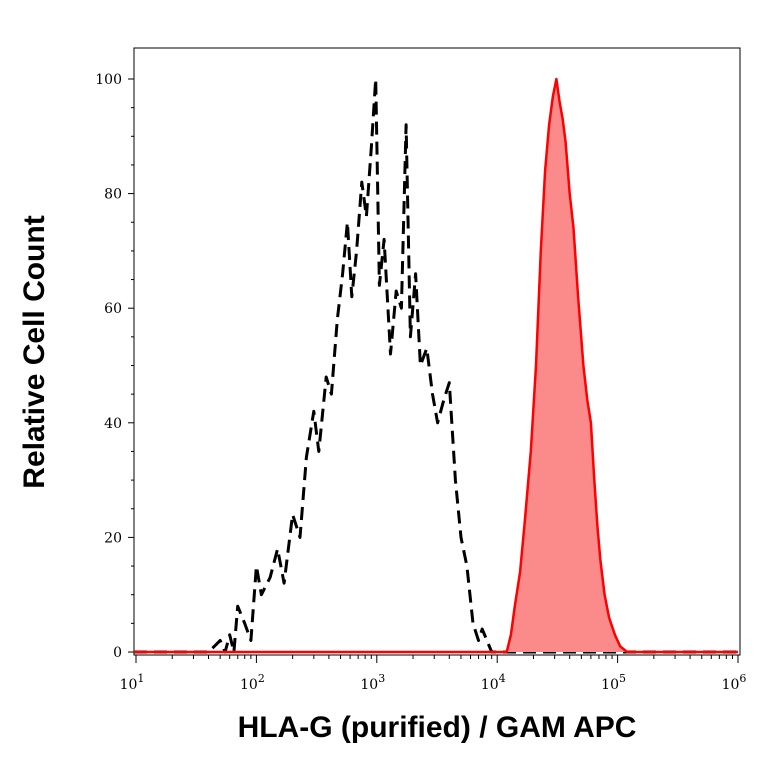  What do you see at coordinates (117, 653) in the screenshot?
I see `y-tick-label: 0` at bounding box center [117, 653].